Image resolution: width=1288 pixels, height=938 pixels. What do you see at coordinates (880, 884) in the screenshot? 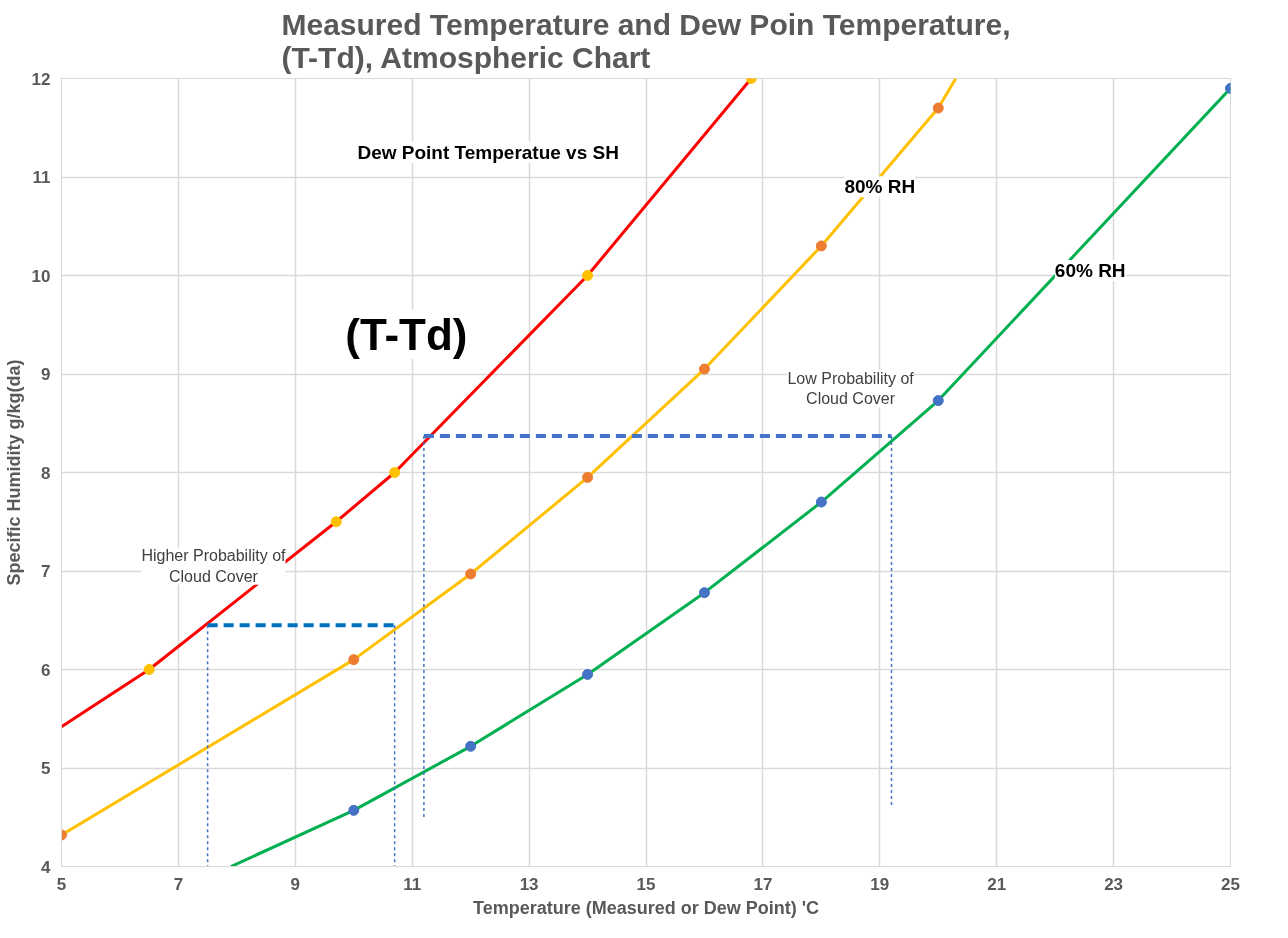
I see `x-tick-label: 19` at bounding box center [880, 884].